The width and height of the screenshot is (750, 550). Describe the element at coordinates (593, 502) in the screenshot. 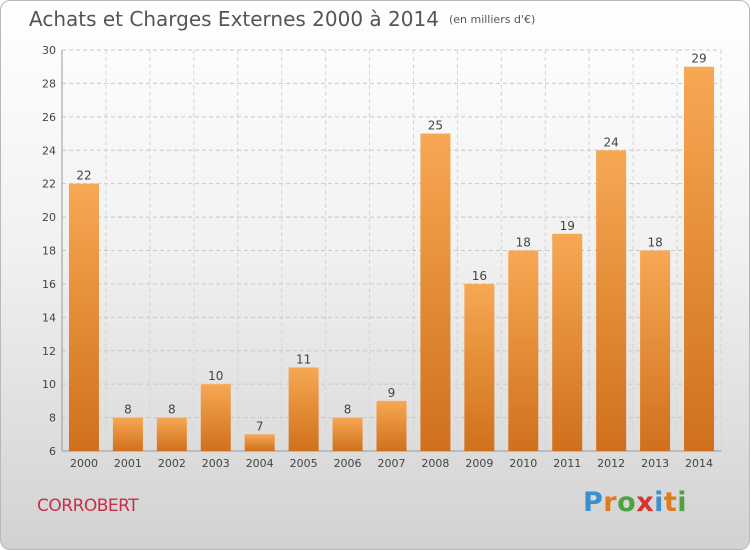

I see `logo-letter: P` at that location.